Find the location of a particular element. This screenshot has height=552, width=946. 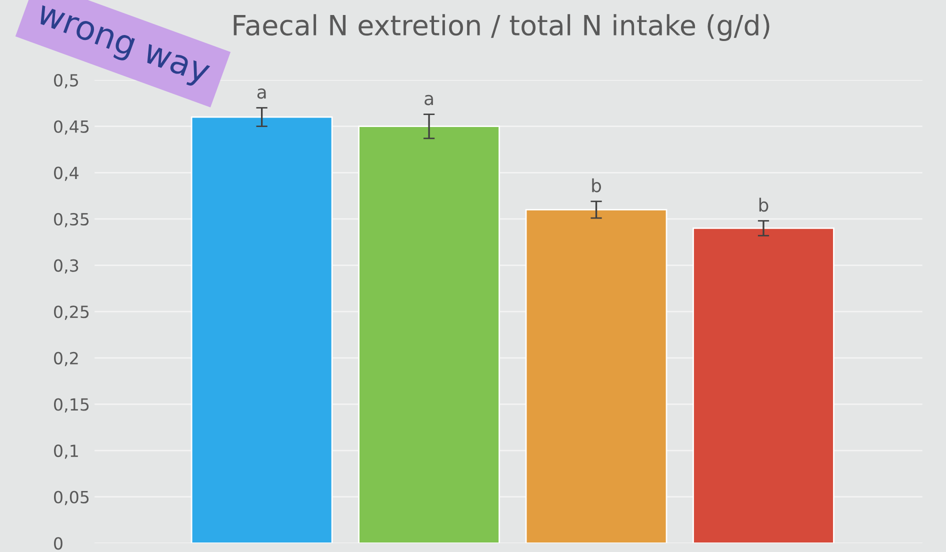

y-tick-label: 0,15 is located at coordinates (71, 405).